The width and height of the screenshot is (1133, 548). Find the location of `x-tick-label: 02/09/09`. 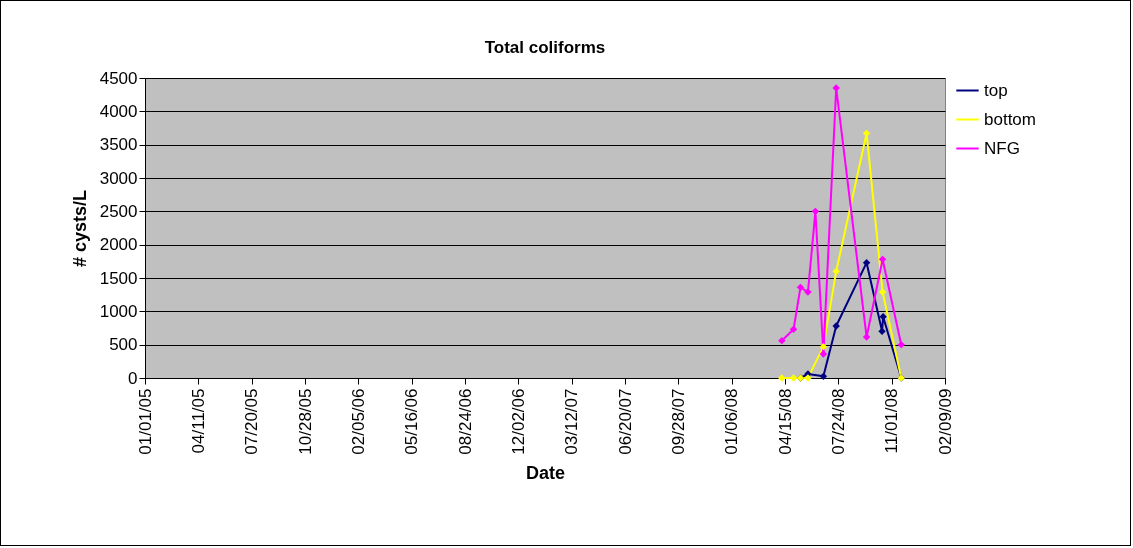

x-tick-label: 02/09/09 is located at coordinates (945, 421).